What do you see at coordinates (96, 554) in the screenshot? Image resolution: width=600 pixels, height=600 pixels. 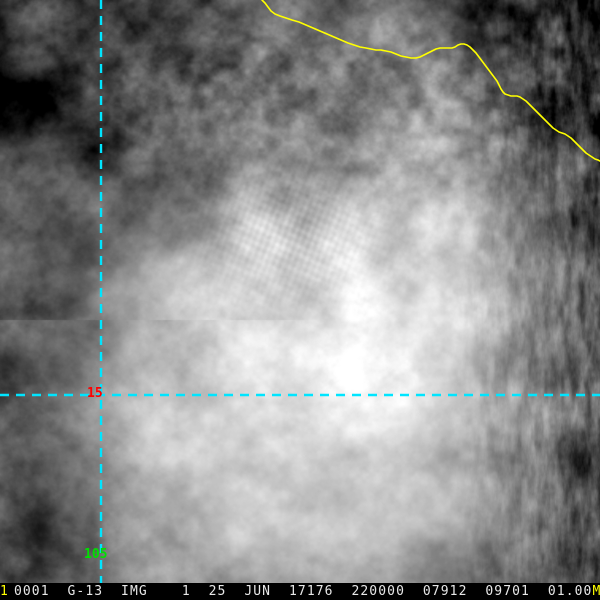 I see `longitude-label: 105` at bounding box center [96, 554].